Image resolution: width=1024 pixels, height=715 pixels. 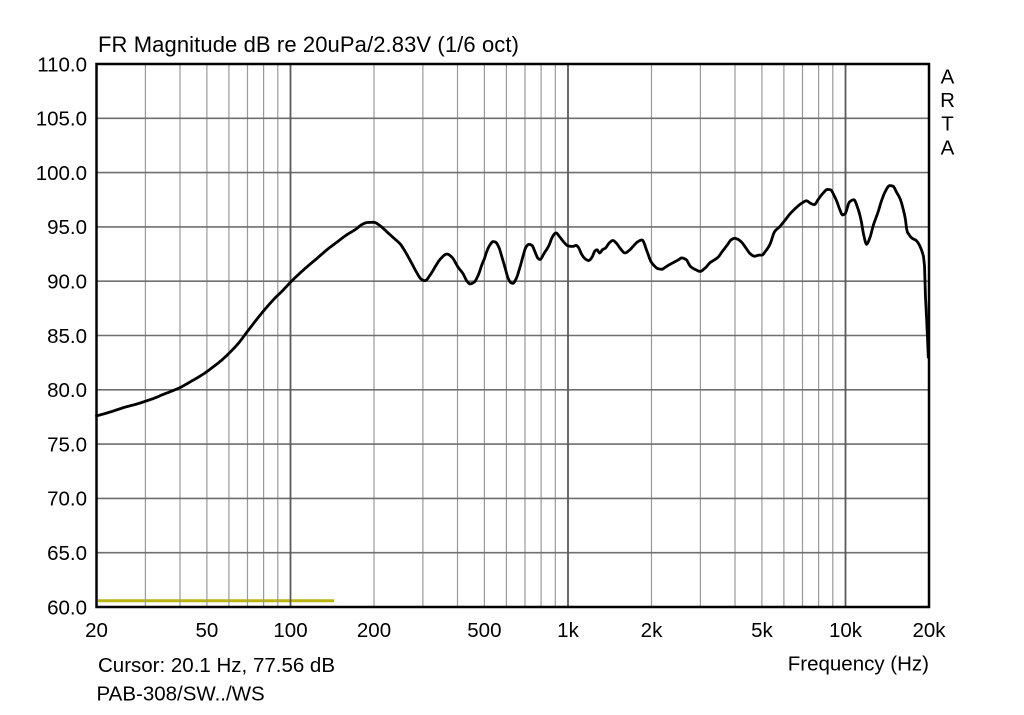 What do you see at coordinates (67, 227) in the screenshot?
I see `svg-text: 95.0` at bounding box center [67, 227].